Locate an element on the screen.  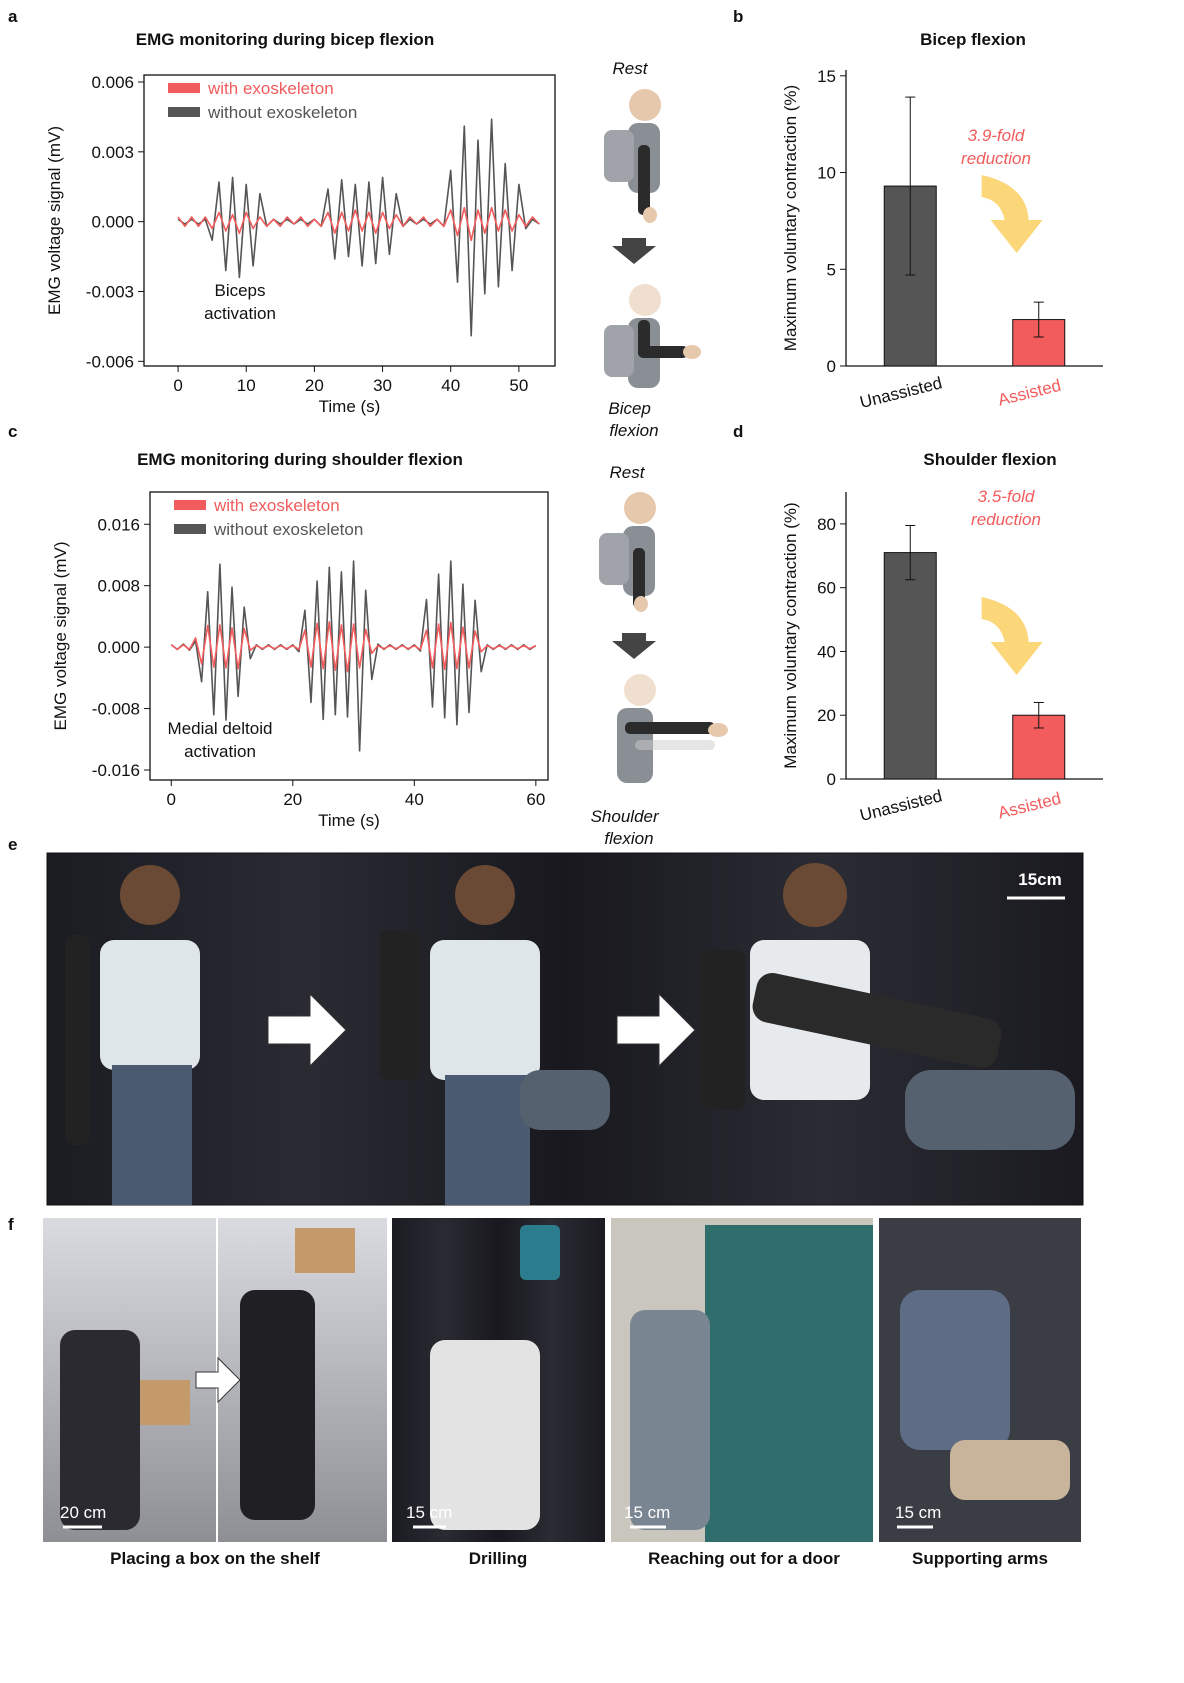
y-tick-label: 0.016 is located at coordinates (118, 524).